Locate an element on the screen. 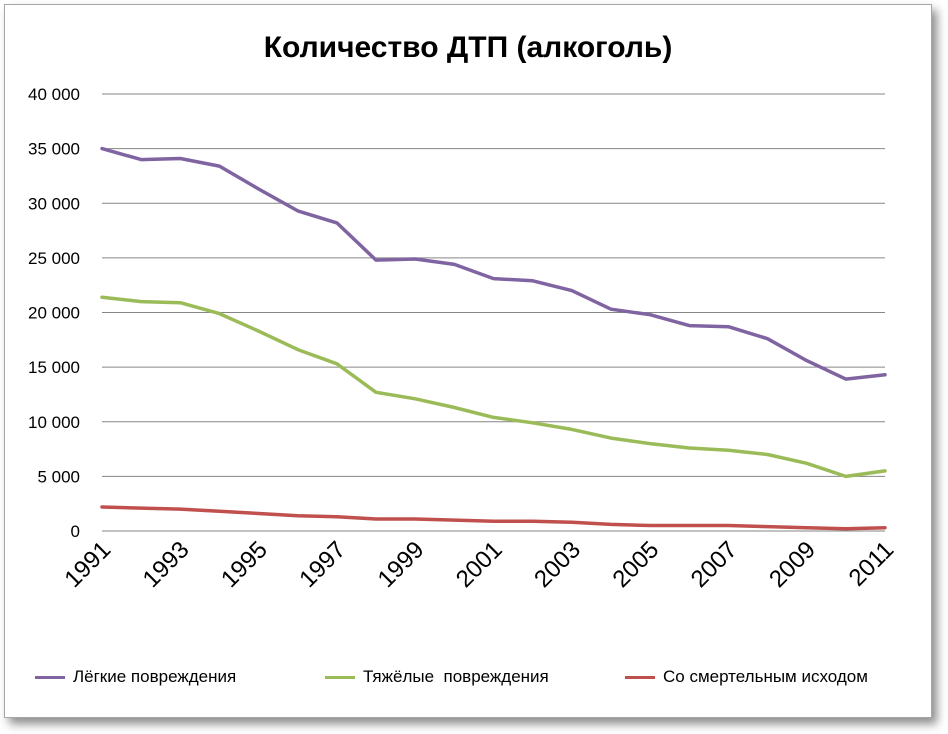  x-tick-label: 2007 is located at coordinates (714, 564).